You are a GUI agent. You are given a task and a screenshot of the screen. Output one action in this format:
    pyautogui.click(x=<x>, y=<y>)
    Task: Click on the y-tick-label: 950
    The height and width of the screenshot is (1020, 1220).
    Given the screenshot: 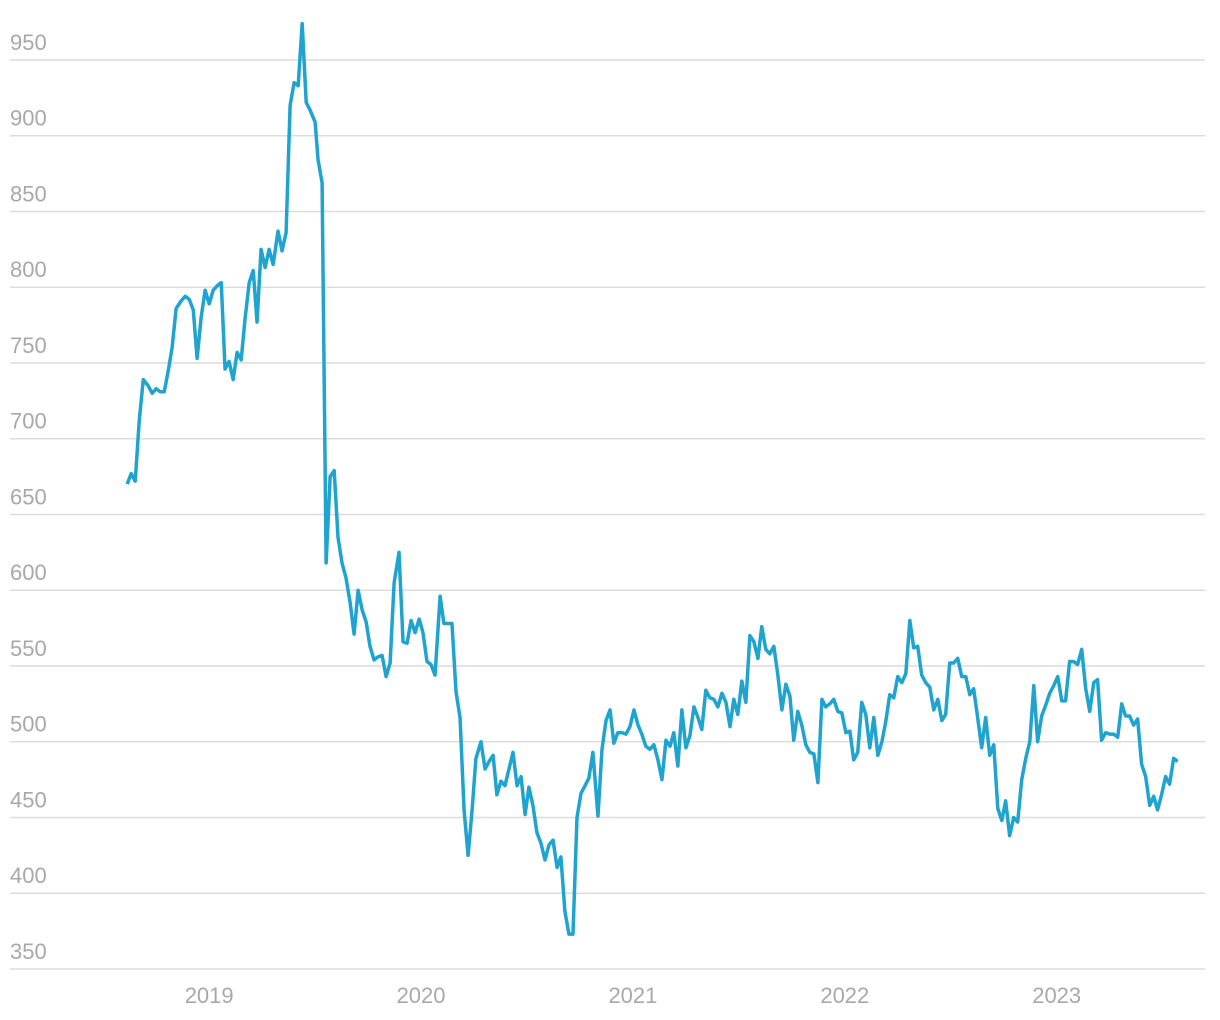 What is the action you would take?
    pyautogui.click(x=28, y=42)
    